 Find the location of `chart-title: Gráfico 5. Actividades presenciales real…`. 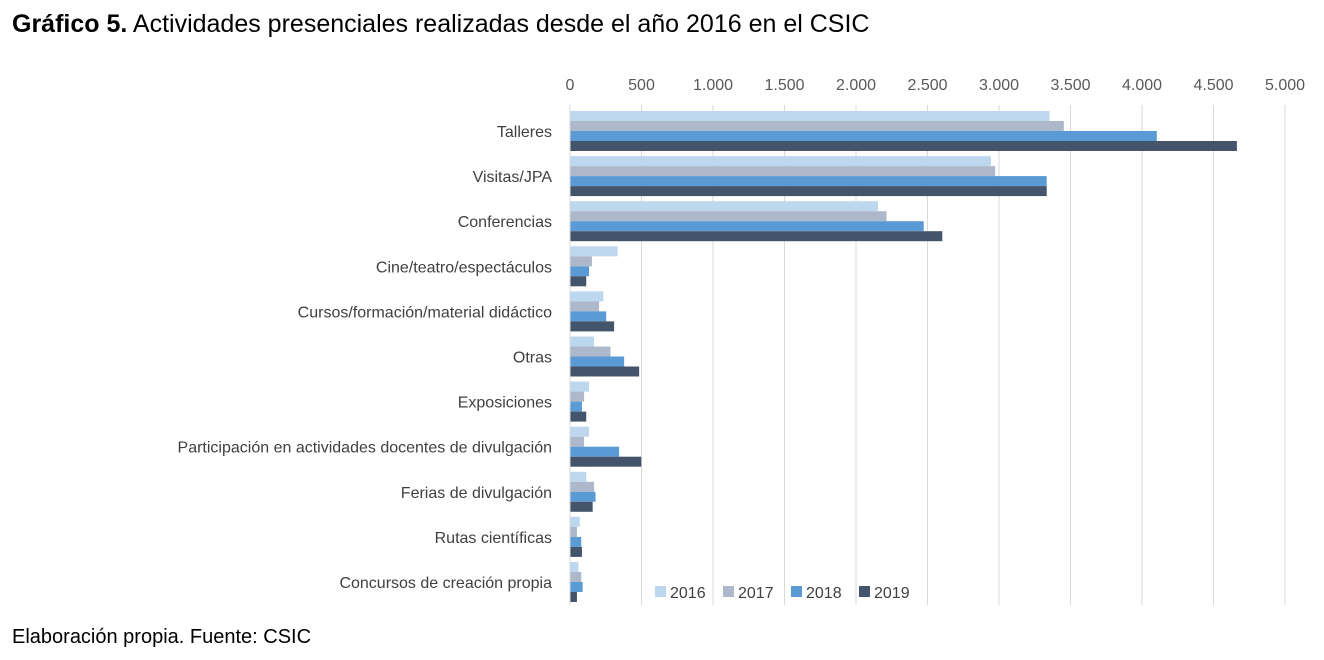

chart-title: Gráfico 5. Actividades presenciales real… is located at coordinates (440, 24).